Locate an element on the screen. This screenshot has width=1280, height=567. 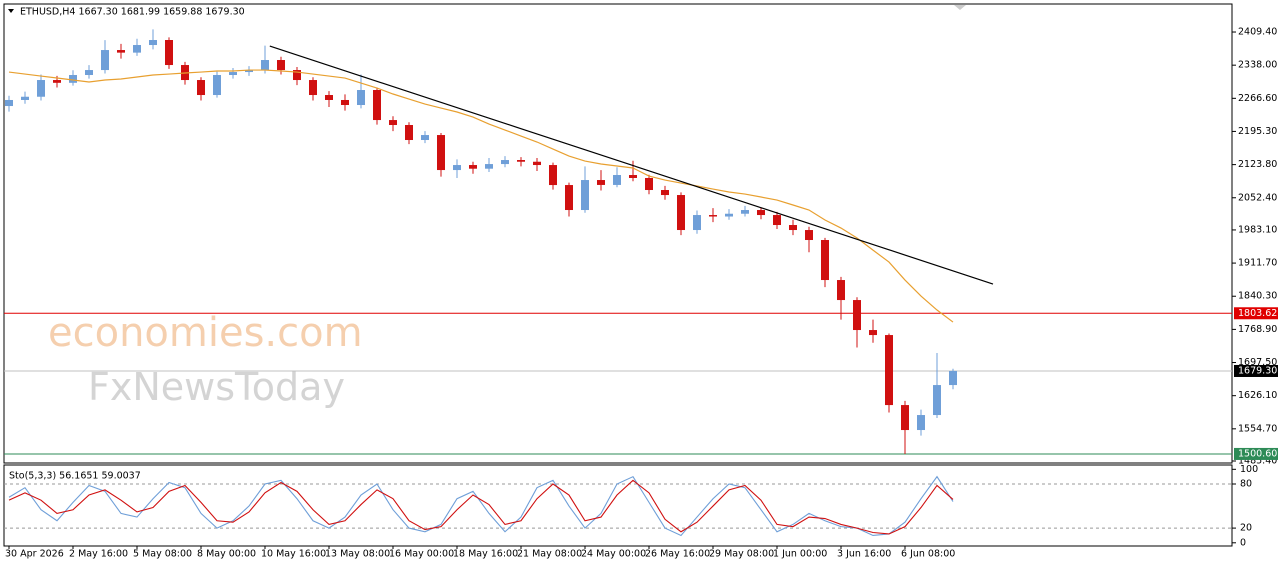
y-tick-label: 1697.50 is located at coordinates (1257, 362).